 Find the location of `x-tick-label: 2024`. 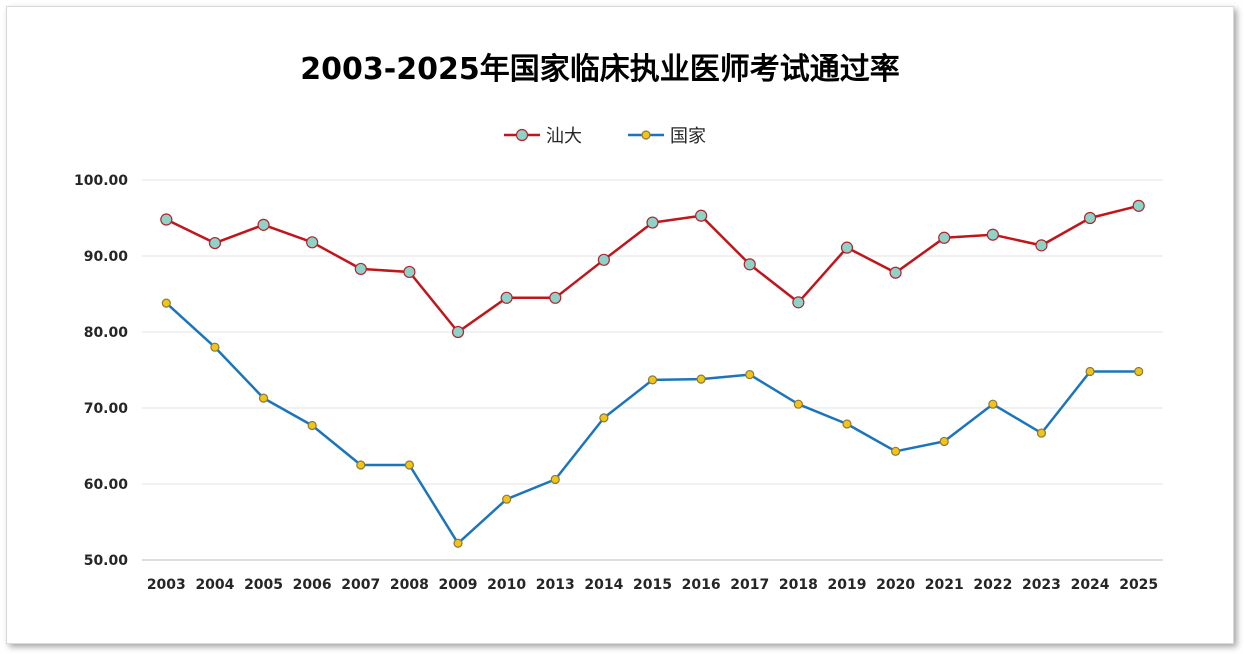

x-tick-label: 2024 is located at coordinates (1090, 585).